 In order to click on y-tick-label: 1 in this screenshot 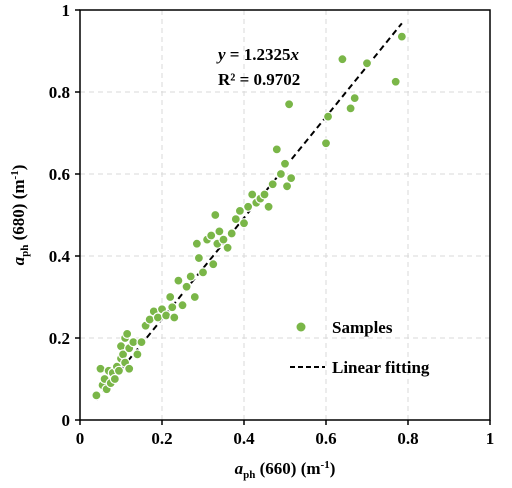, I will do `click(66, 10)`.